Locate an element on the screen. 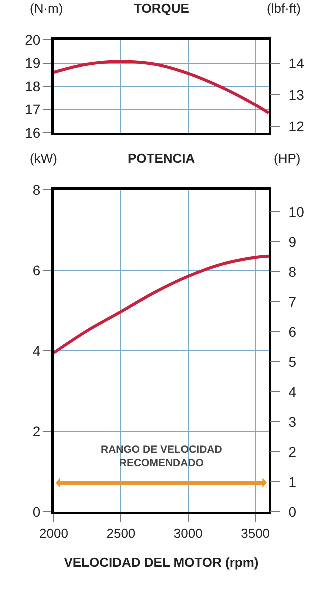  y-tick-label: 17 is located at coordinates (33, 110).